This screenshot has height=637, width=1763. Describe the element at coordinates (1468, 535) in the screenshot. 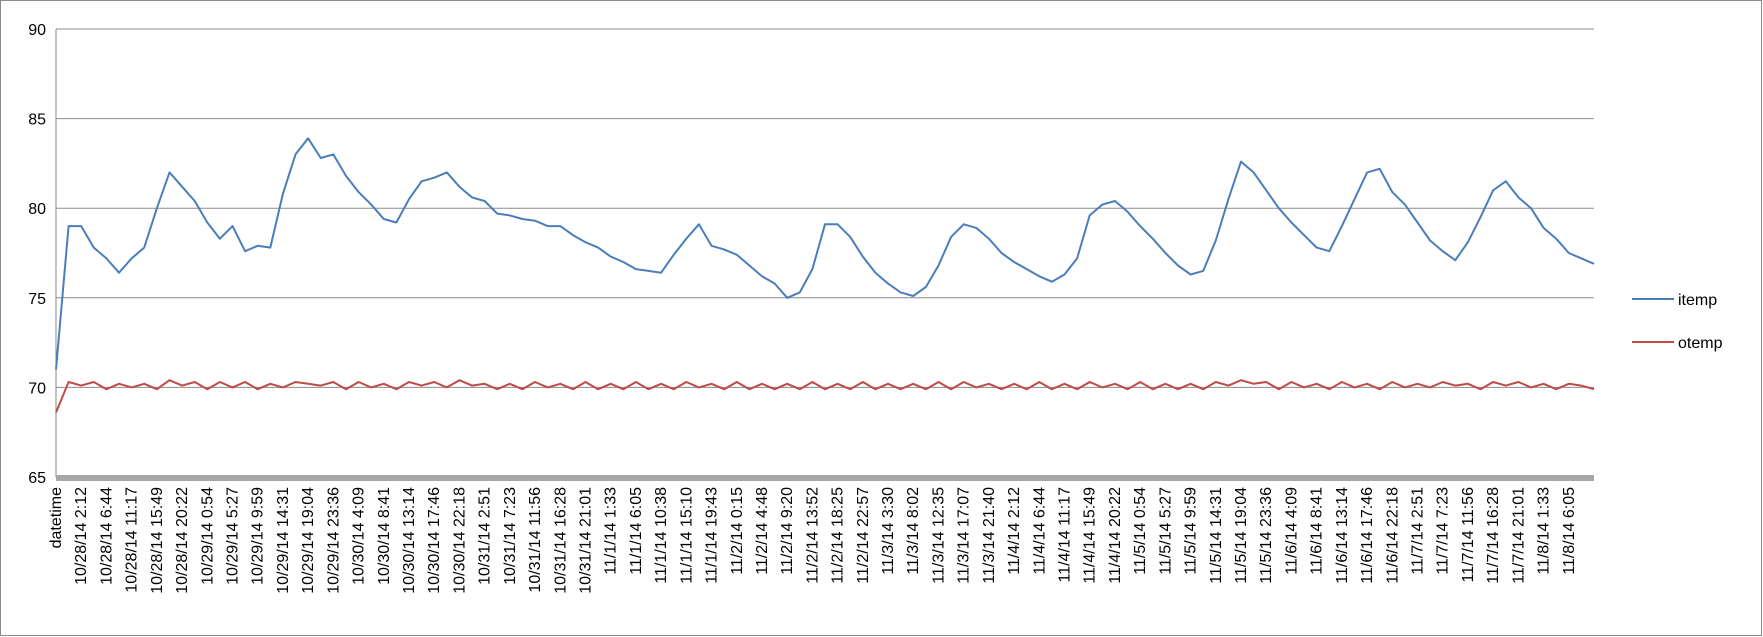

I see `x-tick-label: 11/7/14 11:56` at that location.